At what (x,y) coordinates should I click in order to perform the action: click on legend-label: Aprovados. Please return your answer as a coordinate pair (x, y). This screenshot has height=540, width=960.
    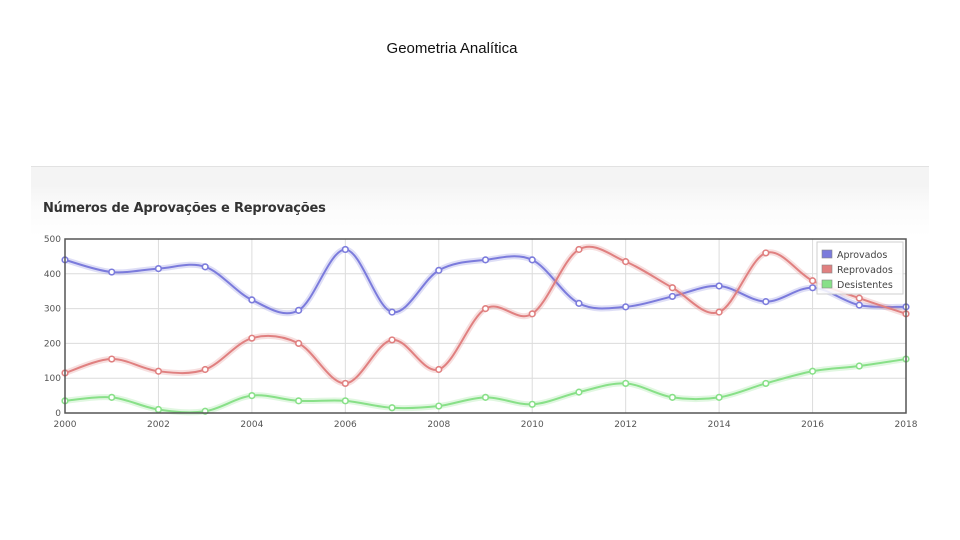
    Looking at the image, I should click on (862, 255).